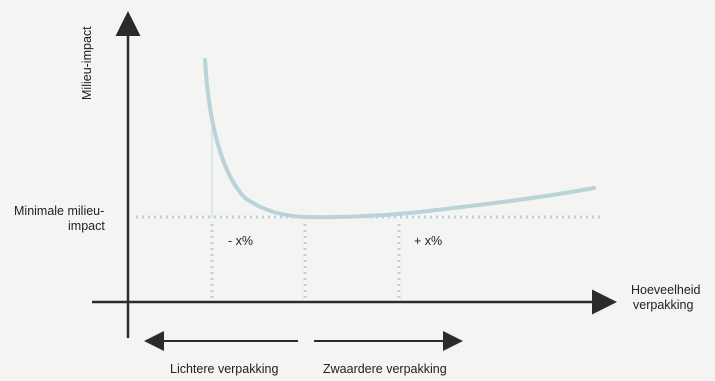 The width and height of the screenshot is (715, 381). I want to click on y-axis-label: Milieu-impact, so click(87, 63).